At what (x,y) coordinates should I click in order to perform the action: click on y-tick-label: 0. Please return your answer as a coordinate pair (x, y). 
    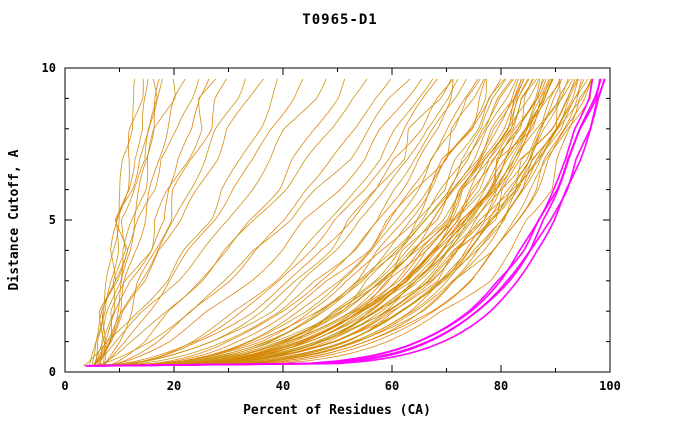
    Looking at the image, I should click on (52, 372).